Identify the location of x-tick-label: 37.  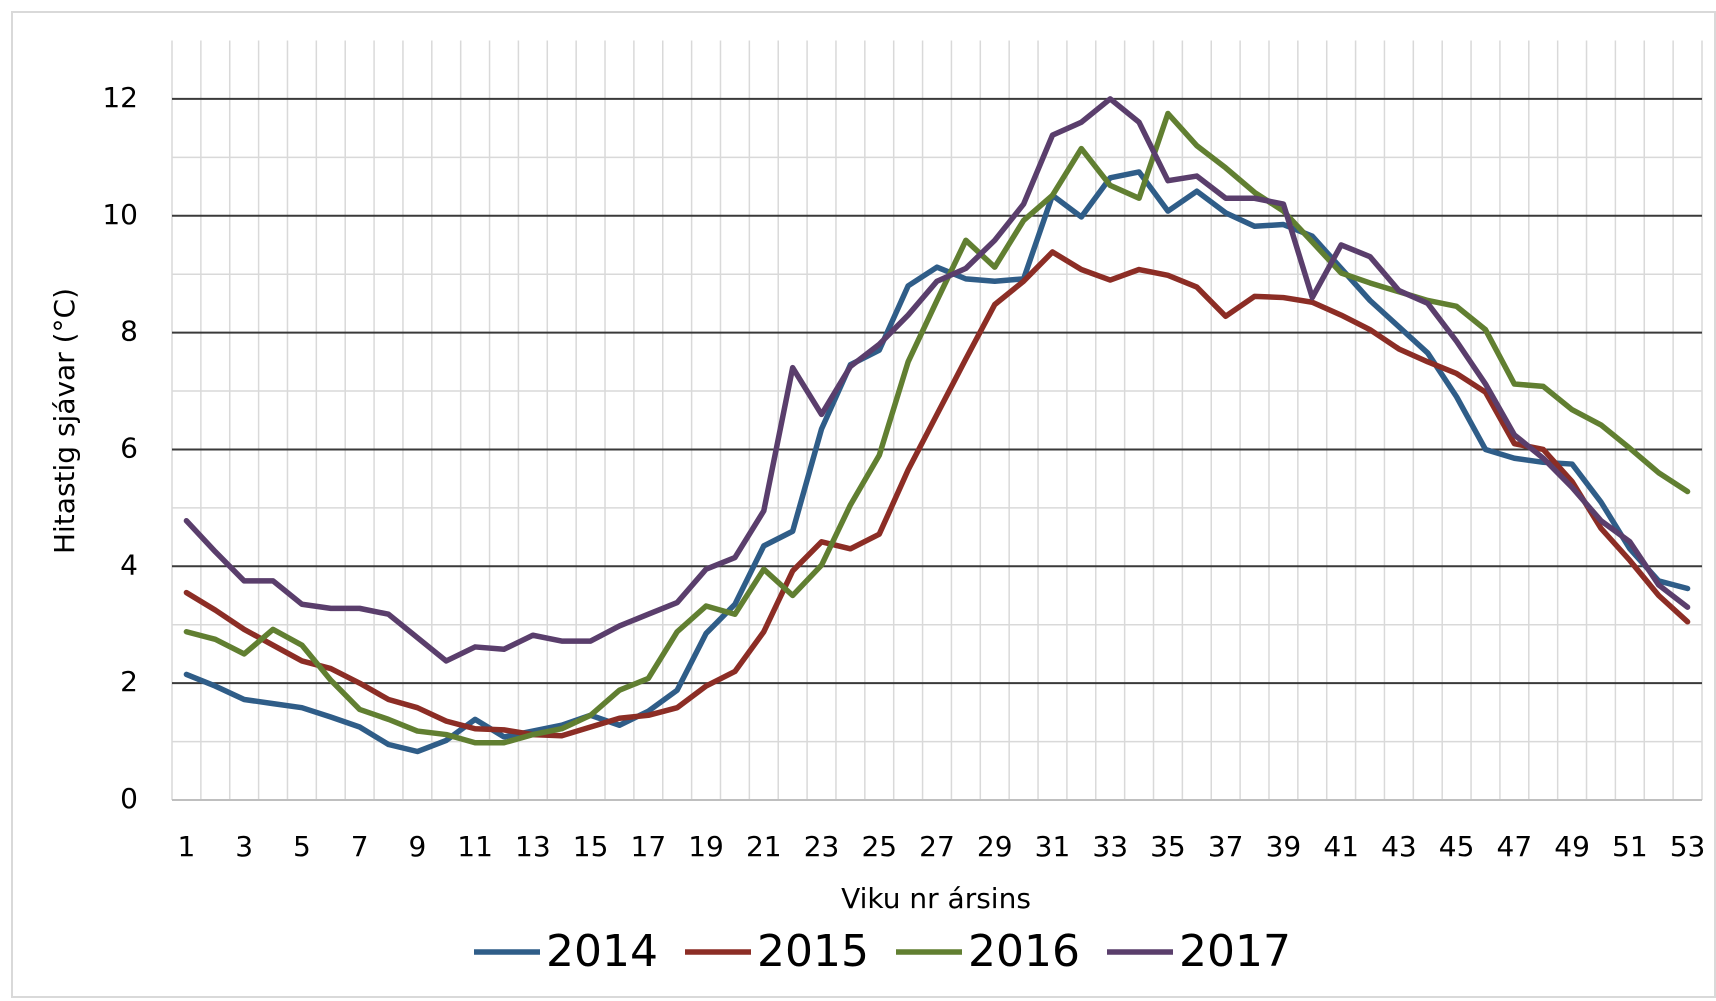
(1226, 846).